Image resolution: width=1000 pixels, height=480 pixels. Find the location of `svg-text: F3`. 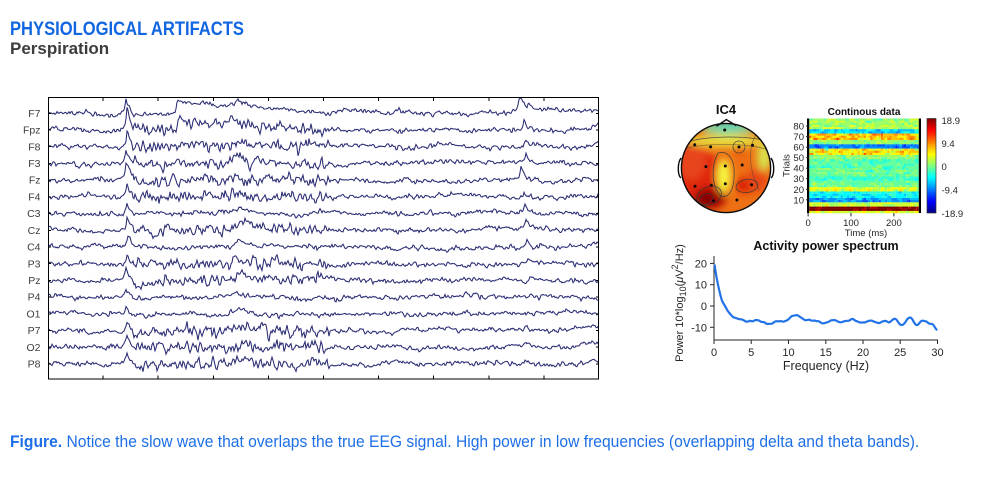

svg-text: F3 is located at coordinates (34, 164).